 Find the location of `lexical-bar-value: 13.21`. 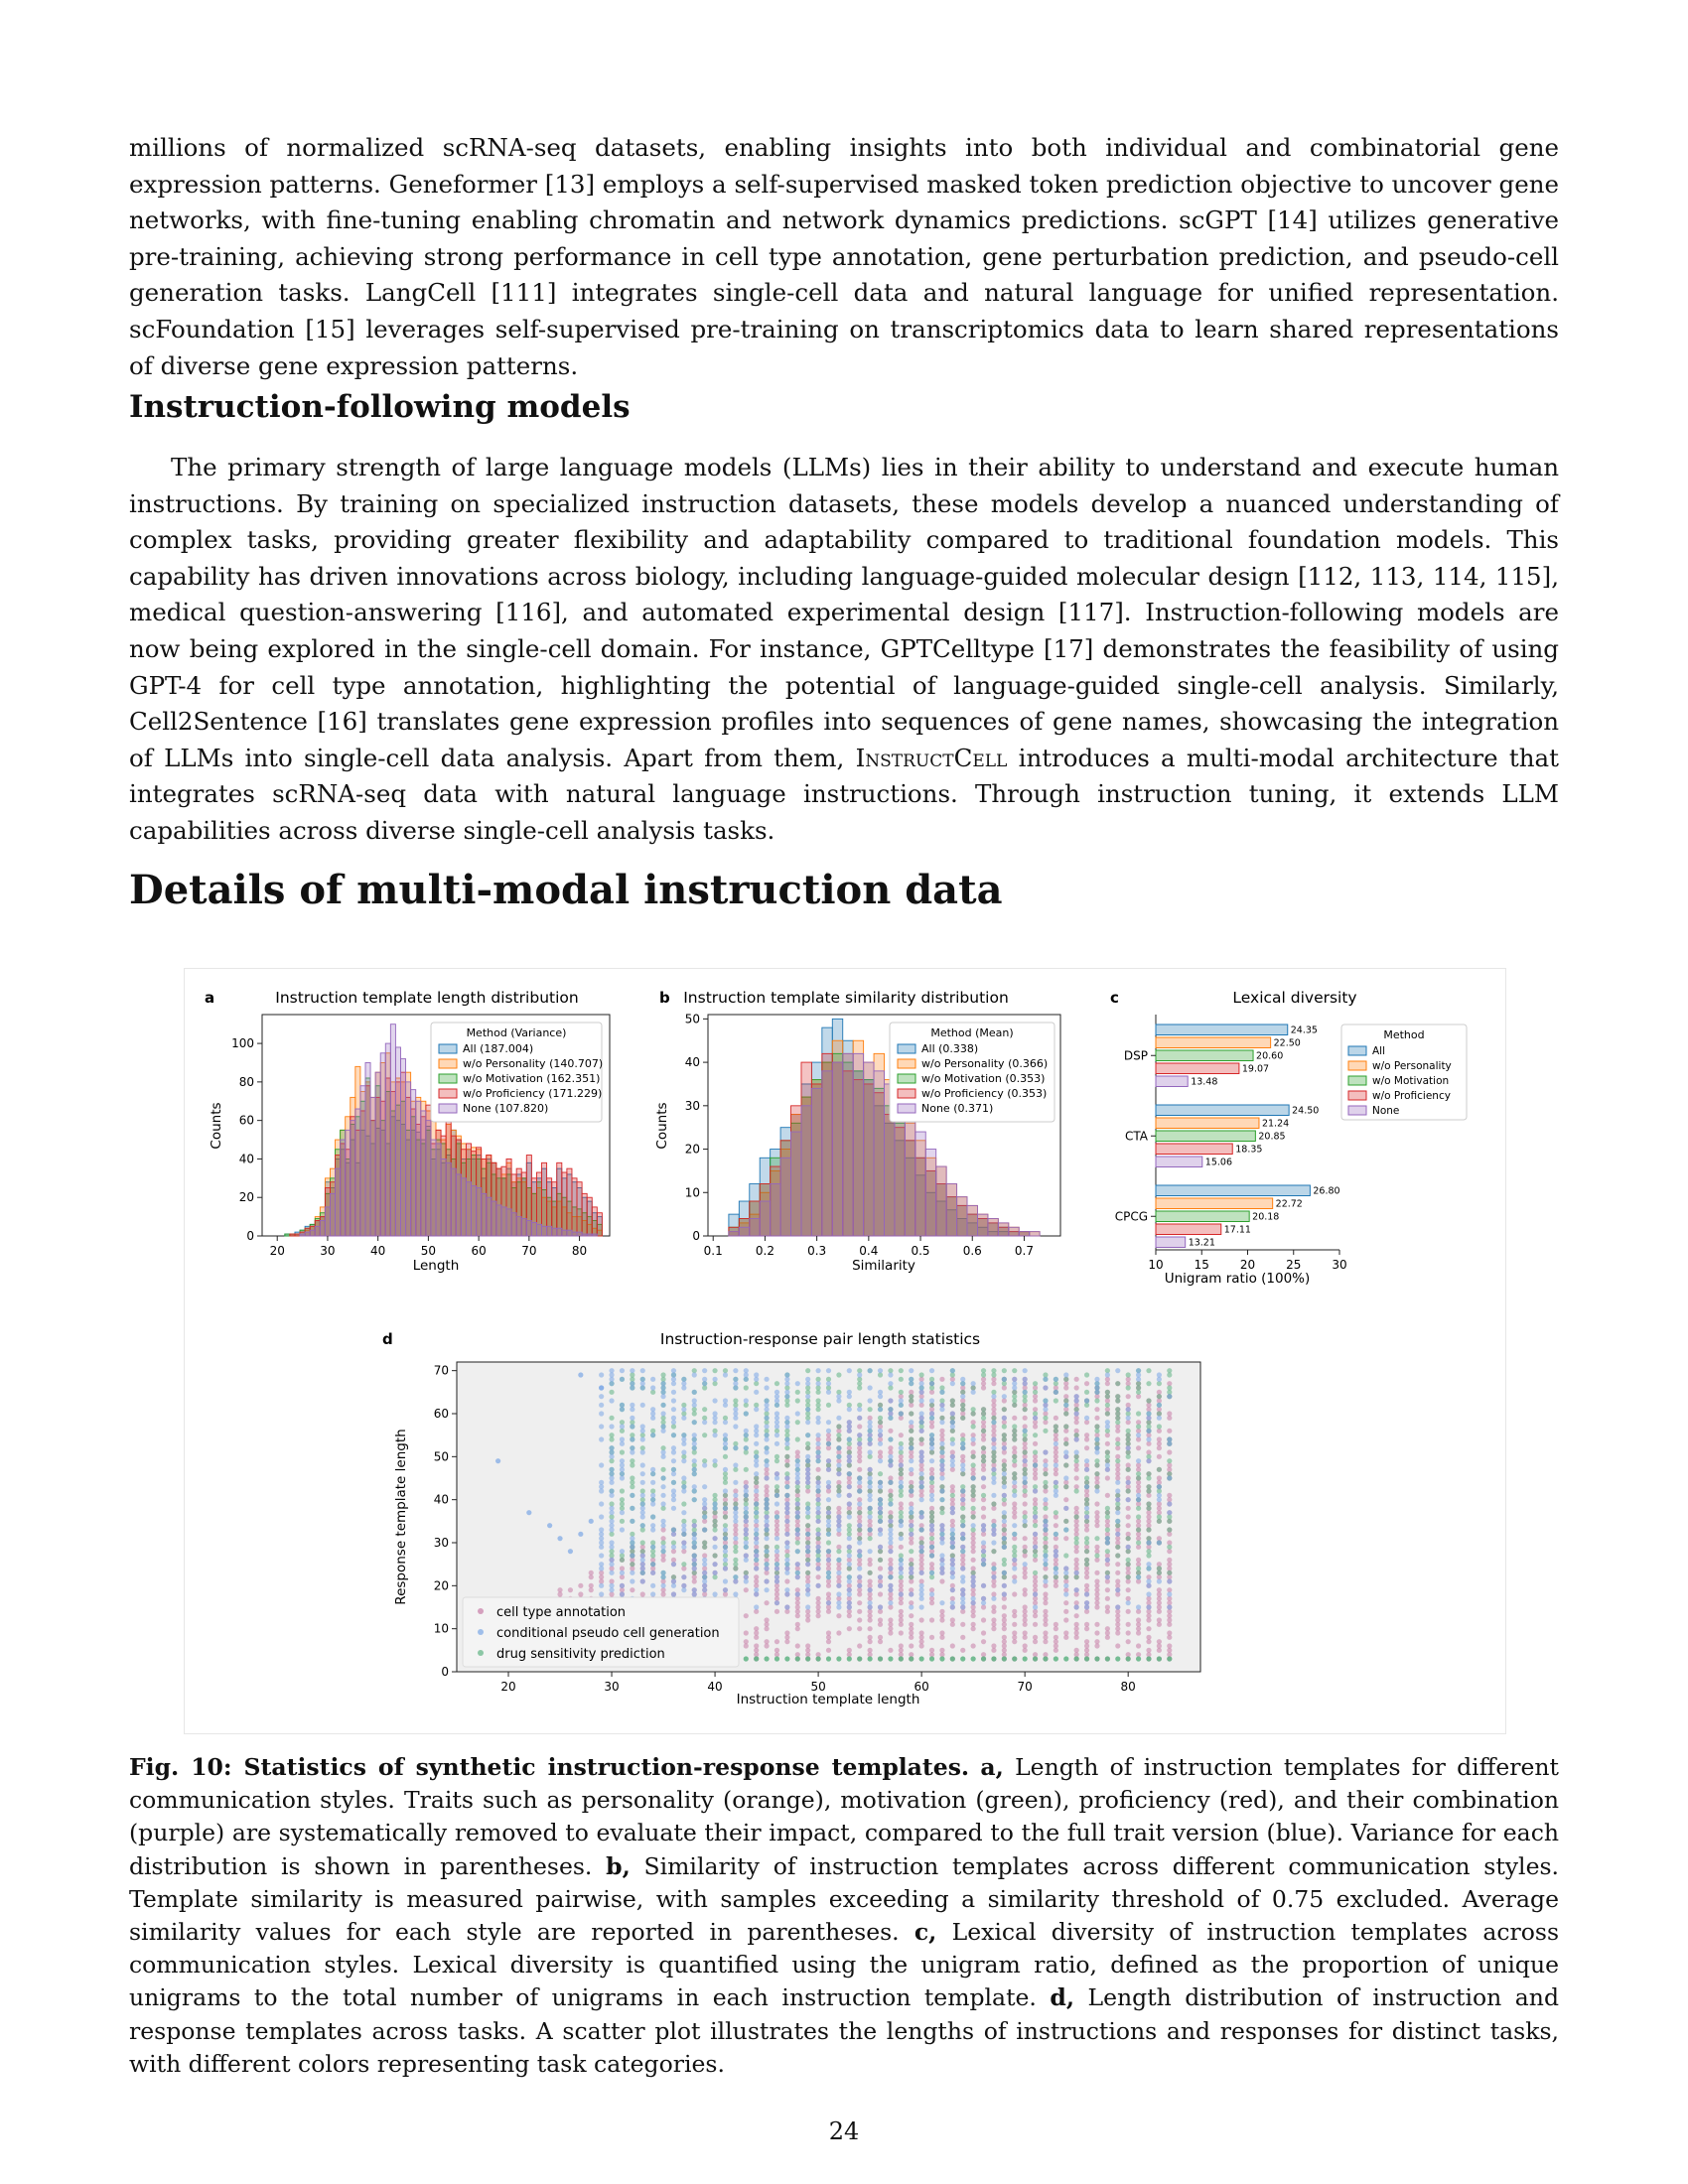

lexical-bar-value: 13.21 is located at coordinates (1202, 1243).